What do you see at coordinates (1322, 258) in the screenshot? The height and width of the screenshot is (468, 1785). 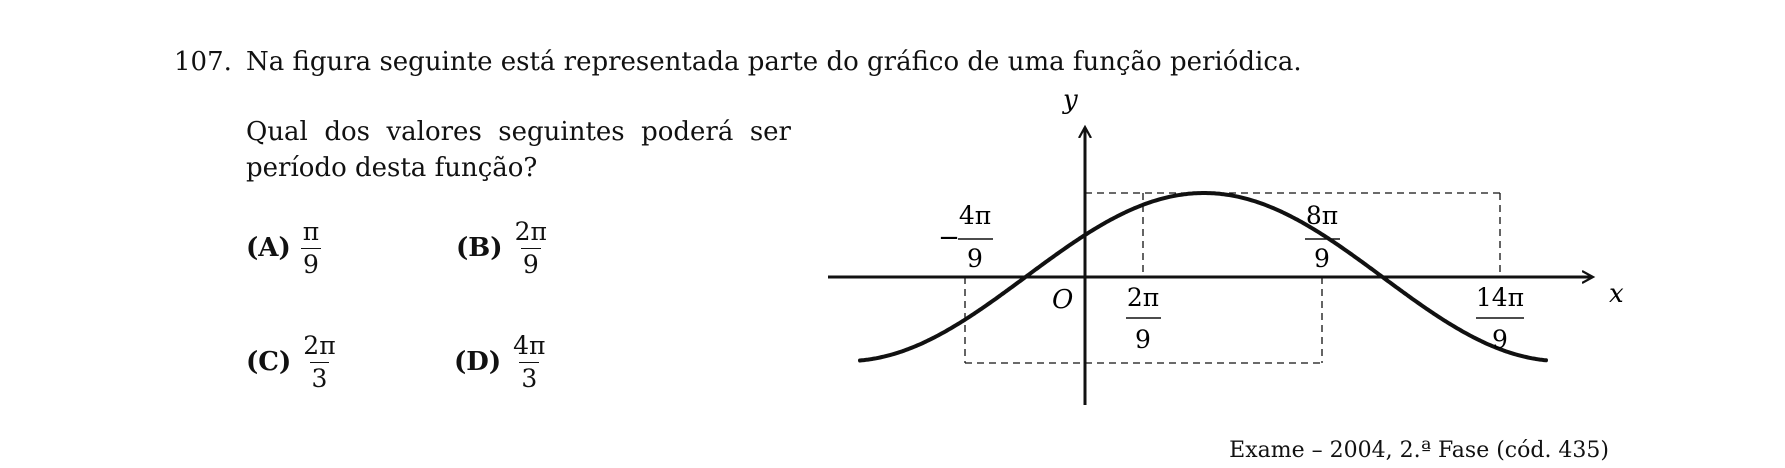 I see `tick-8pi9-denominator: 9` at bounding box center [1322, 258].